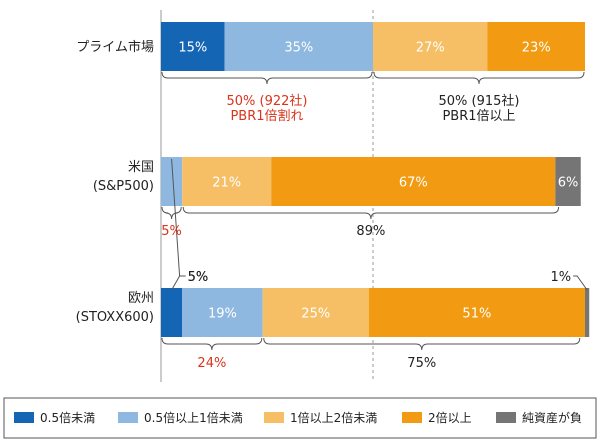 This screenshot has height=445, width=600. Describe the element at coordinates (450, 417) in the screenshot. I see `legend-label: 2倍以上` at that location.